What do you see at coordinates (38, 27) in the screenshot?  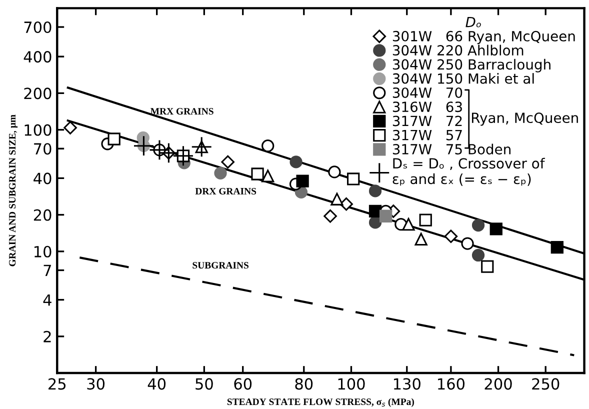 I see `y-tick-label: 700` at bounding box center [38, 27].